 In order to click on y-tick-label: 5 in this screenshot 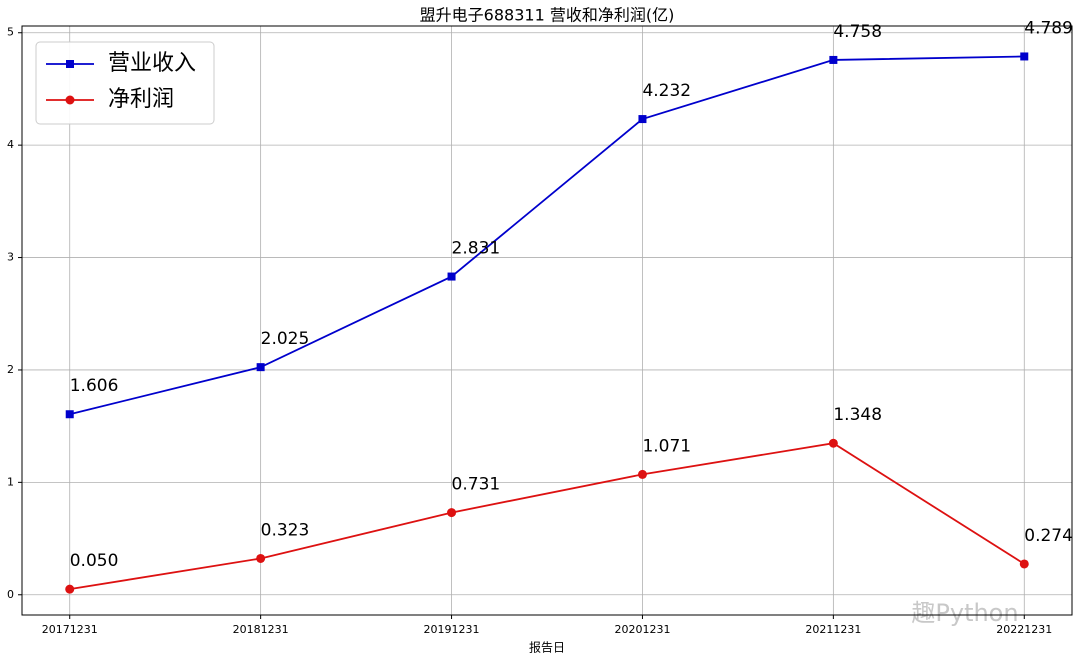, I will do `click(10, 32)`.